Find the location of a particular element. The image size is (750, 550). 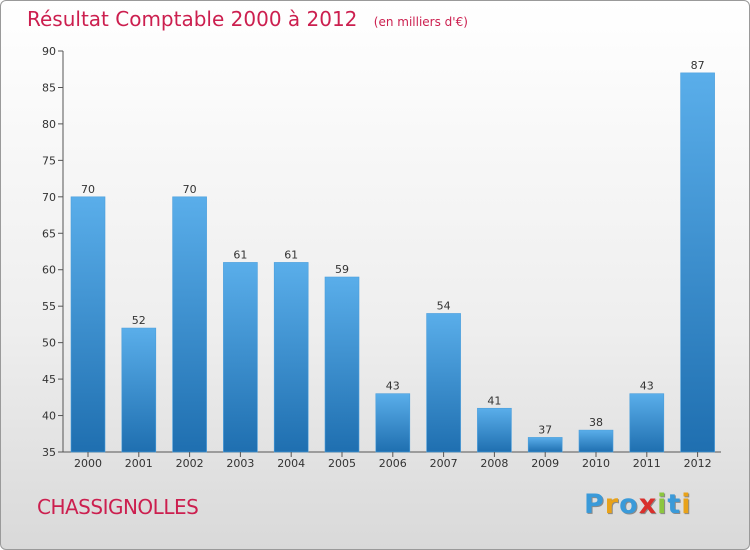

y-tick-label: 50 is located at coordinates (49, 343).